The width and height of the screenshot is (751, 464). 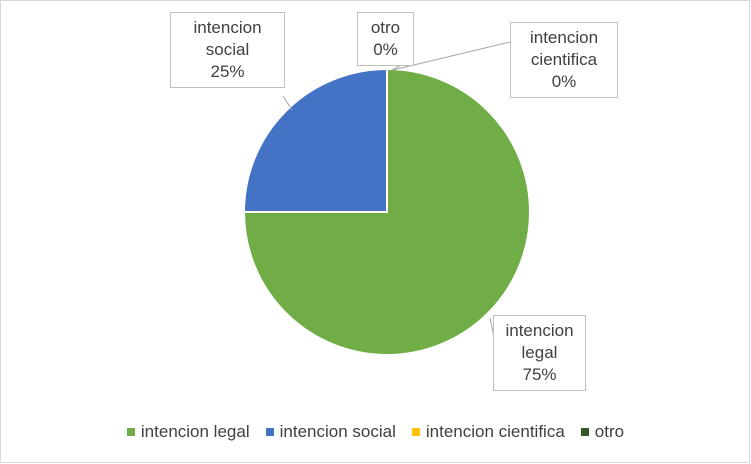 I want to click on data-label: intencion social 25%, so click(x=227, y=50).